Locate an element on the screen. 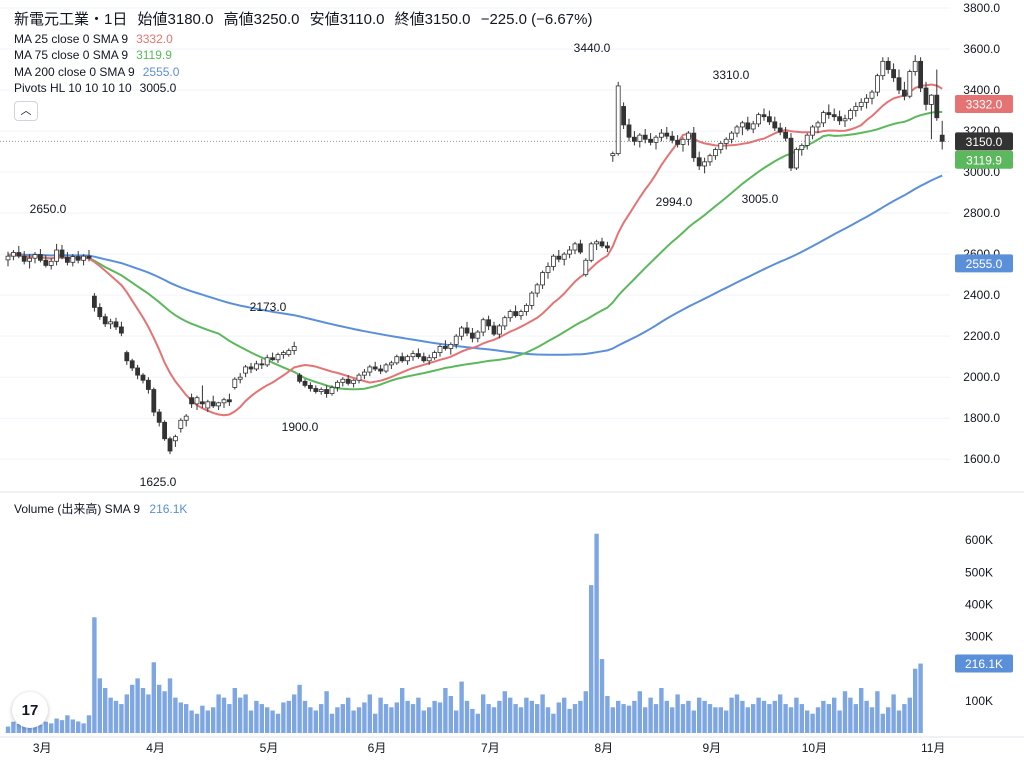  price-tick-label: 2400.0 is located at coordinates (981, 295).